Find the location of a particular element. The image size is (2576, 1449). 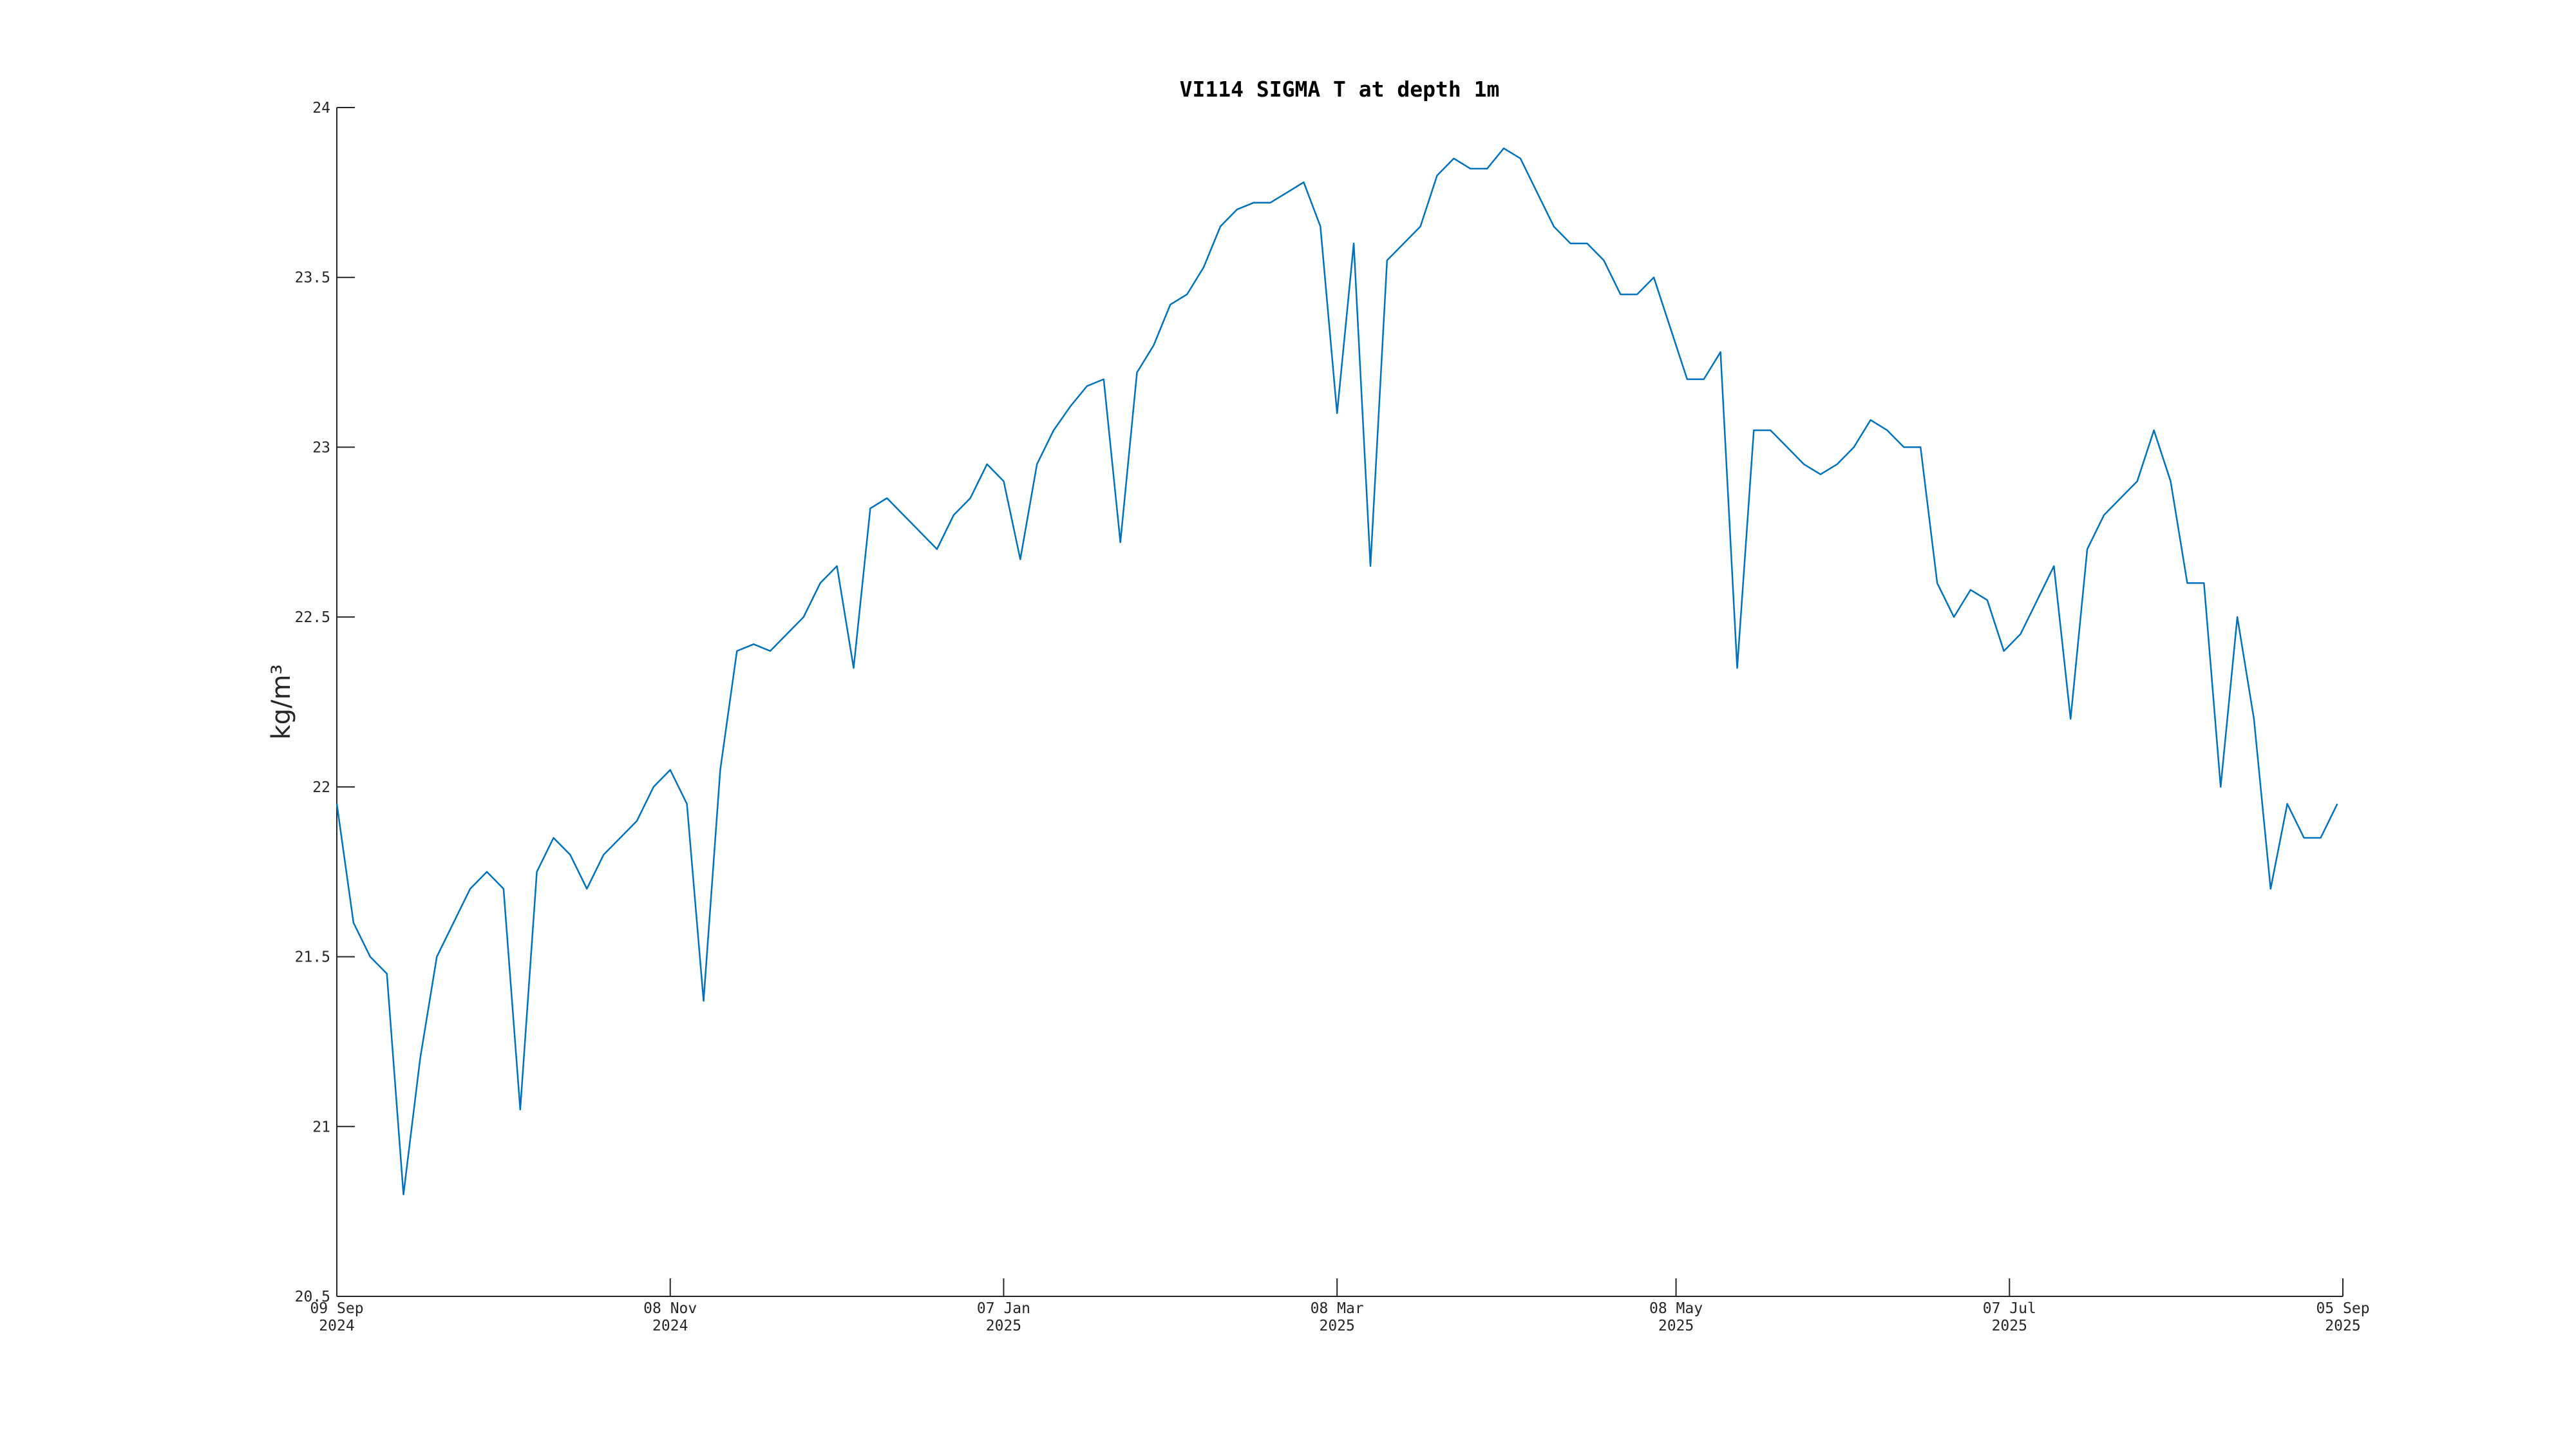

x-tick-label: 07 Jan 2025 is located at coordinates (1004, 1317).